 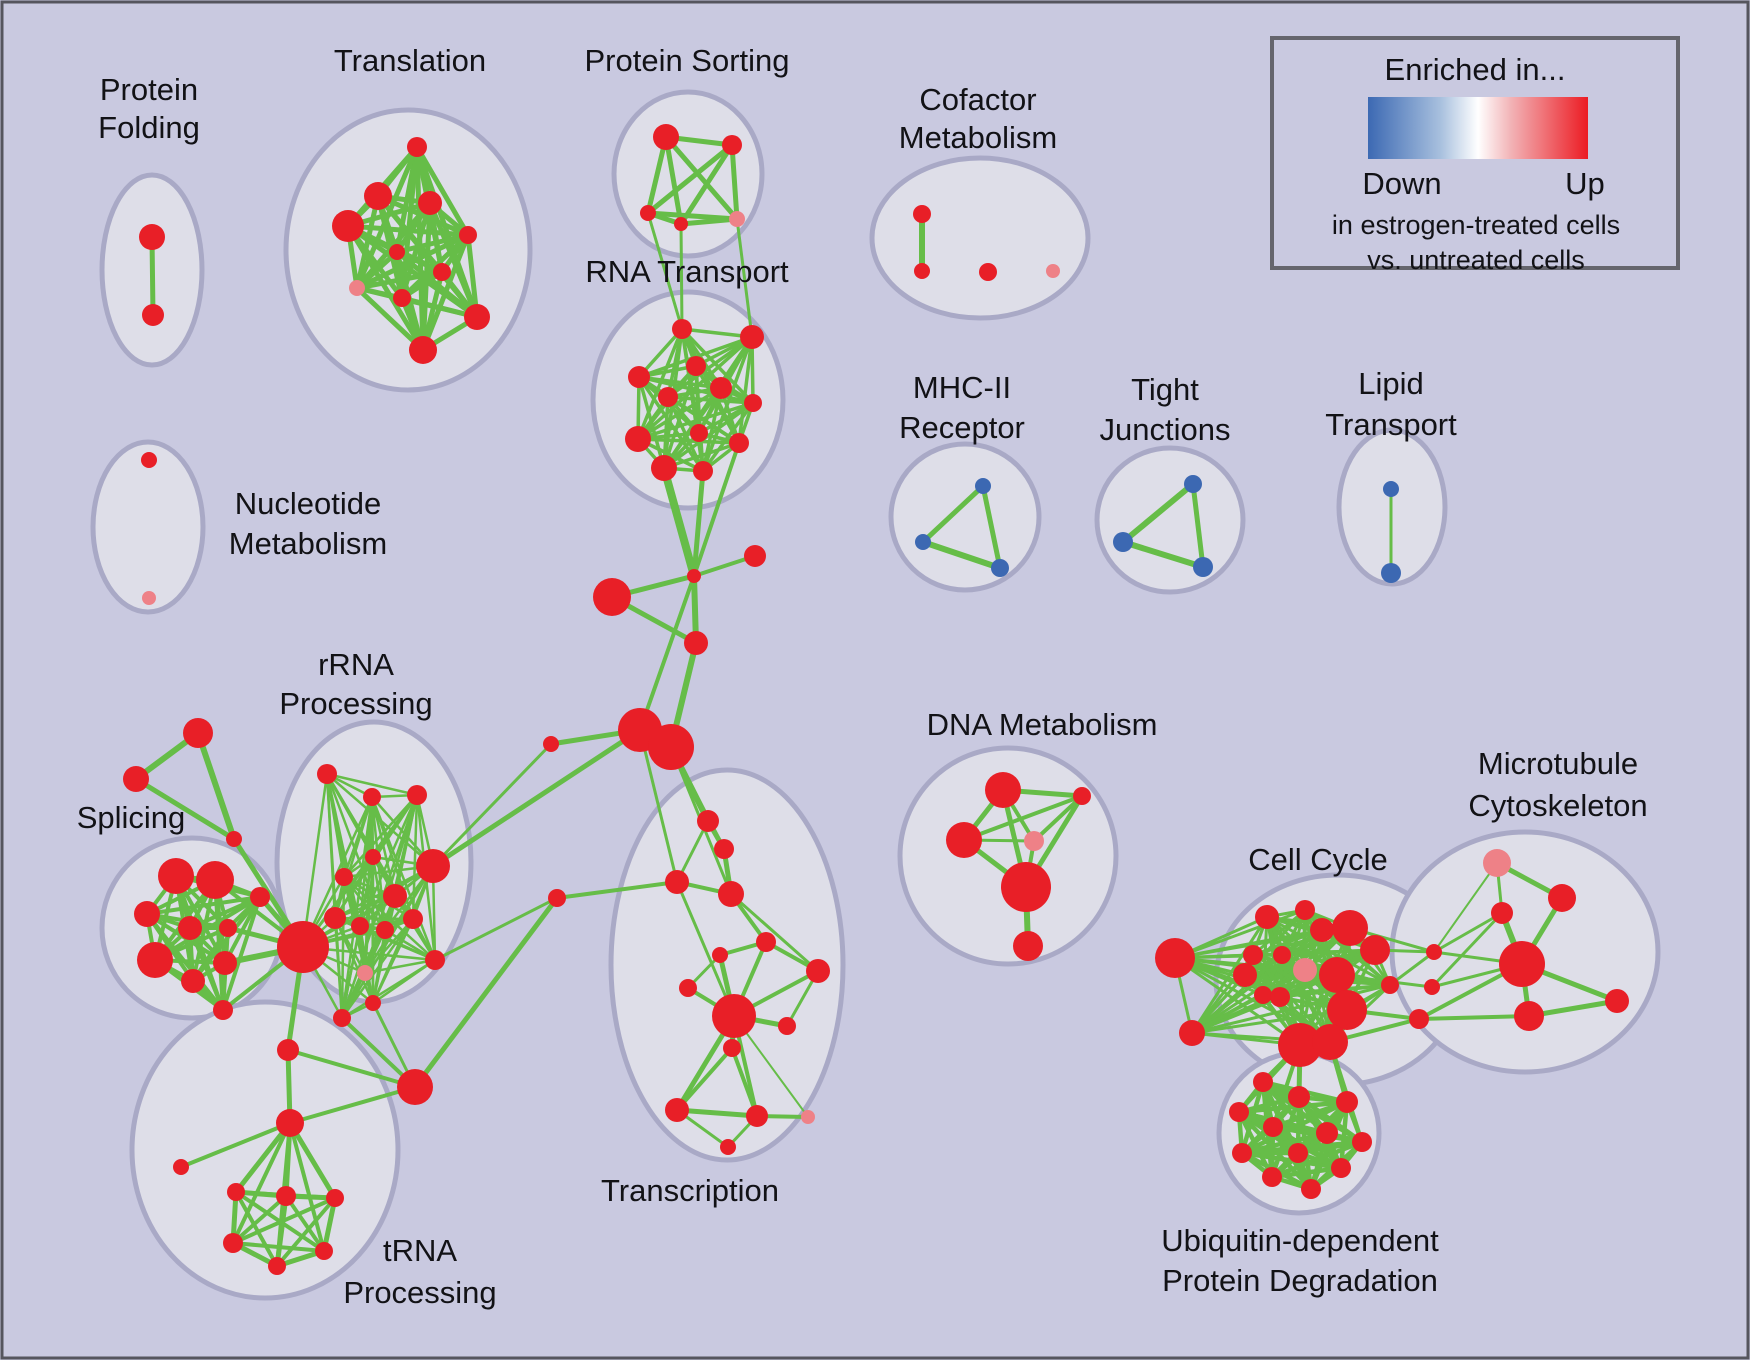 What do you see at coordinates (308, 543) in the screenshot?
I see `cluster-label-nuc: Metabolism` at bounding box center [308, 543].